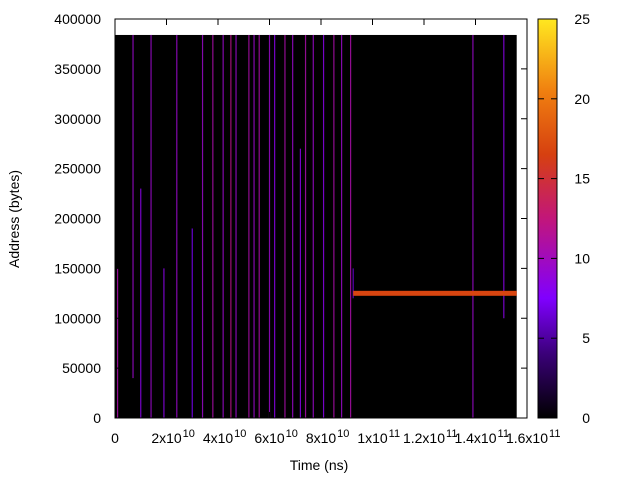  What do you see at coordinates (582, 99) in the screenshot?
I see `colorbar-tick-label: 20` at bounding box center [582, 99].